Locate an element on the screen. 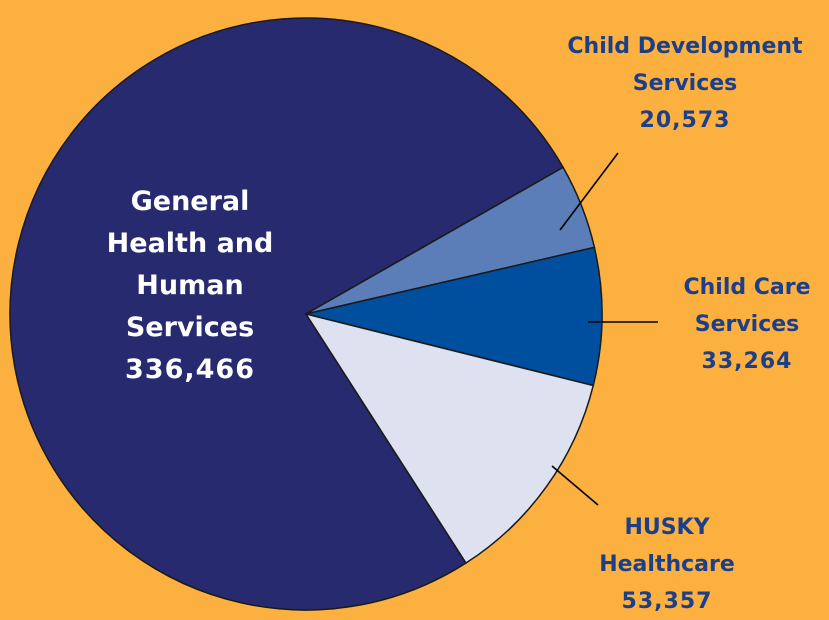 The image size is (829, 620). slice-label-line: HUSKY is located at coordinates (667, 527).